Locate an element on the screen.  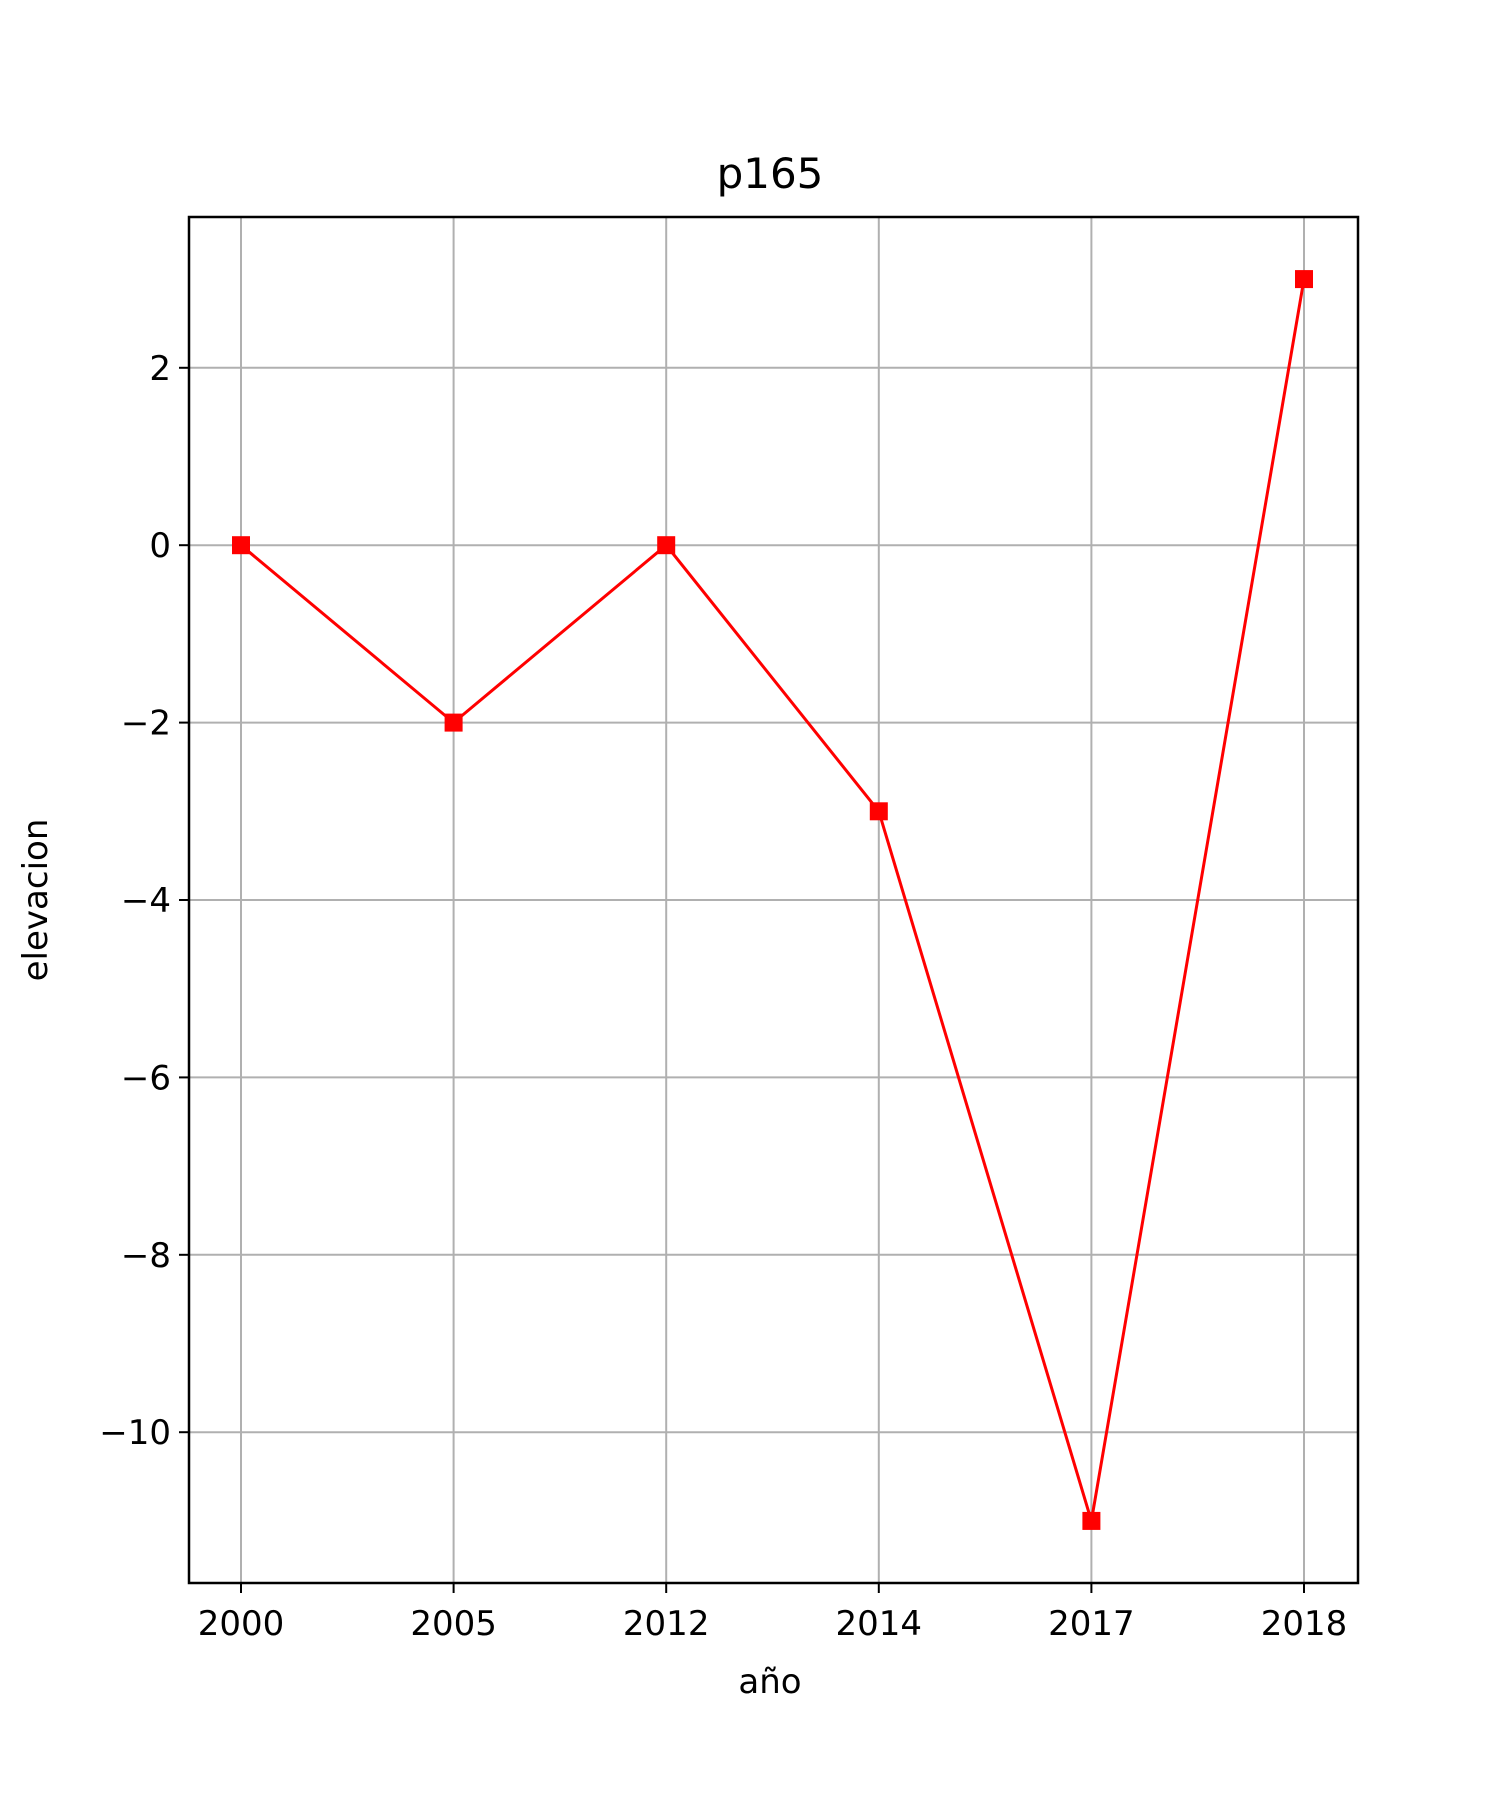
x-tick-label: 2012 is located at coordinates (666, 1624).